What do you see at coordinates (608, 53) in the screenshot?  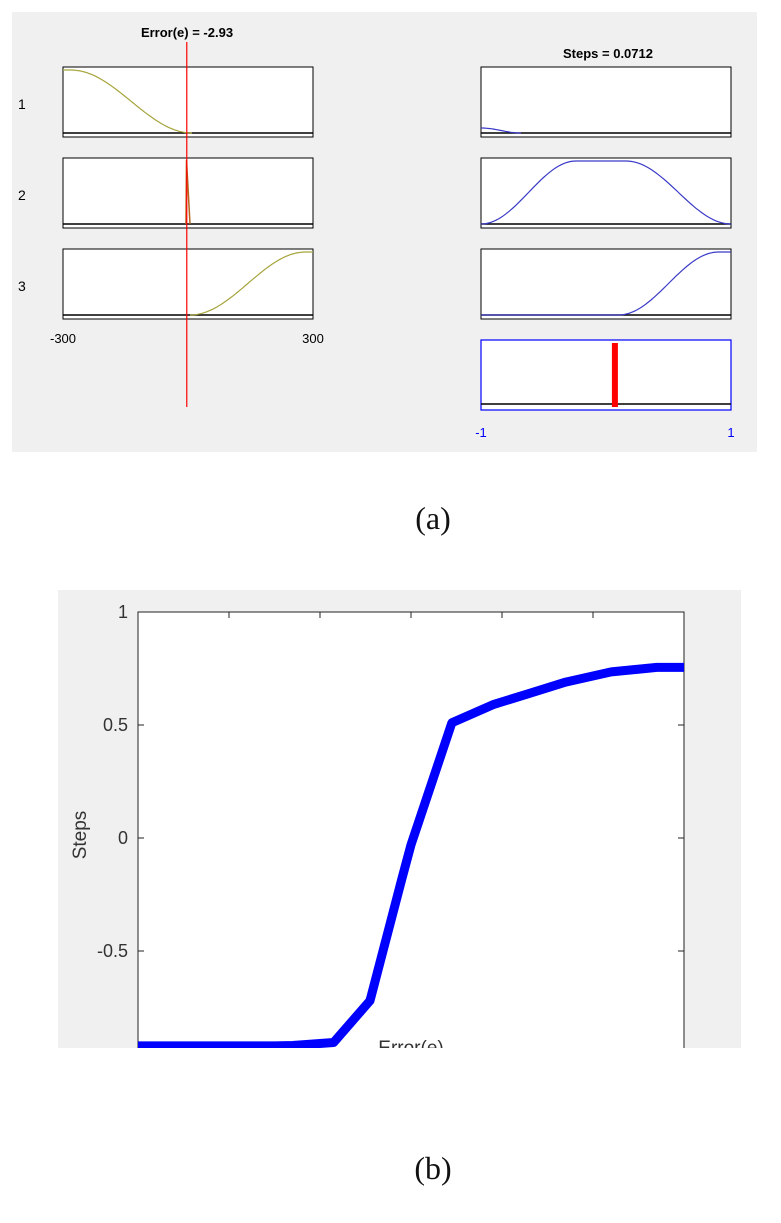 I see `output-header: Steps = 0.0712` at bounding box center [608, 53].